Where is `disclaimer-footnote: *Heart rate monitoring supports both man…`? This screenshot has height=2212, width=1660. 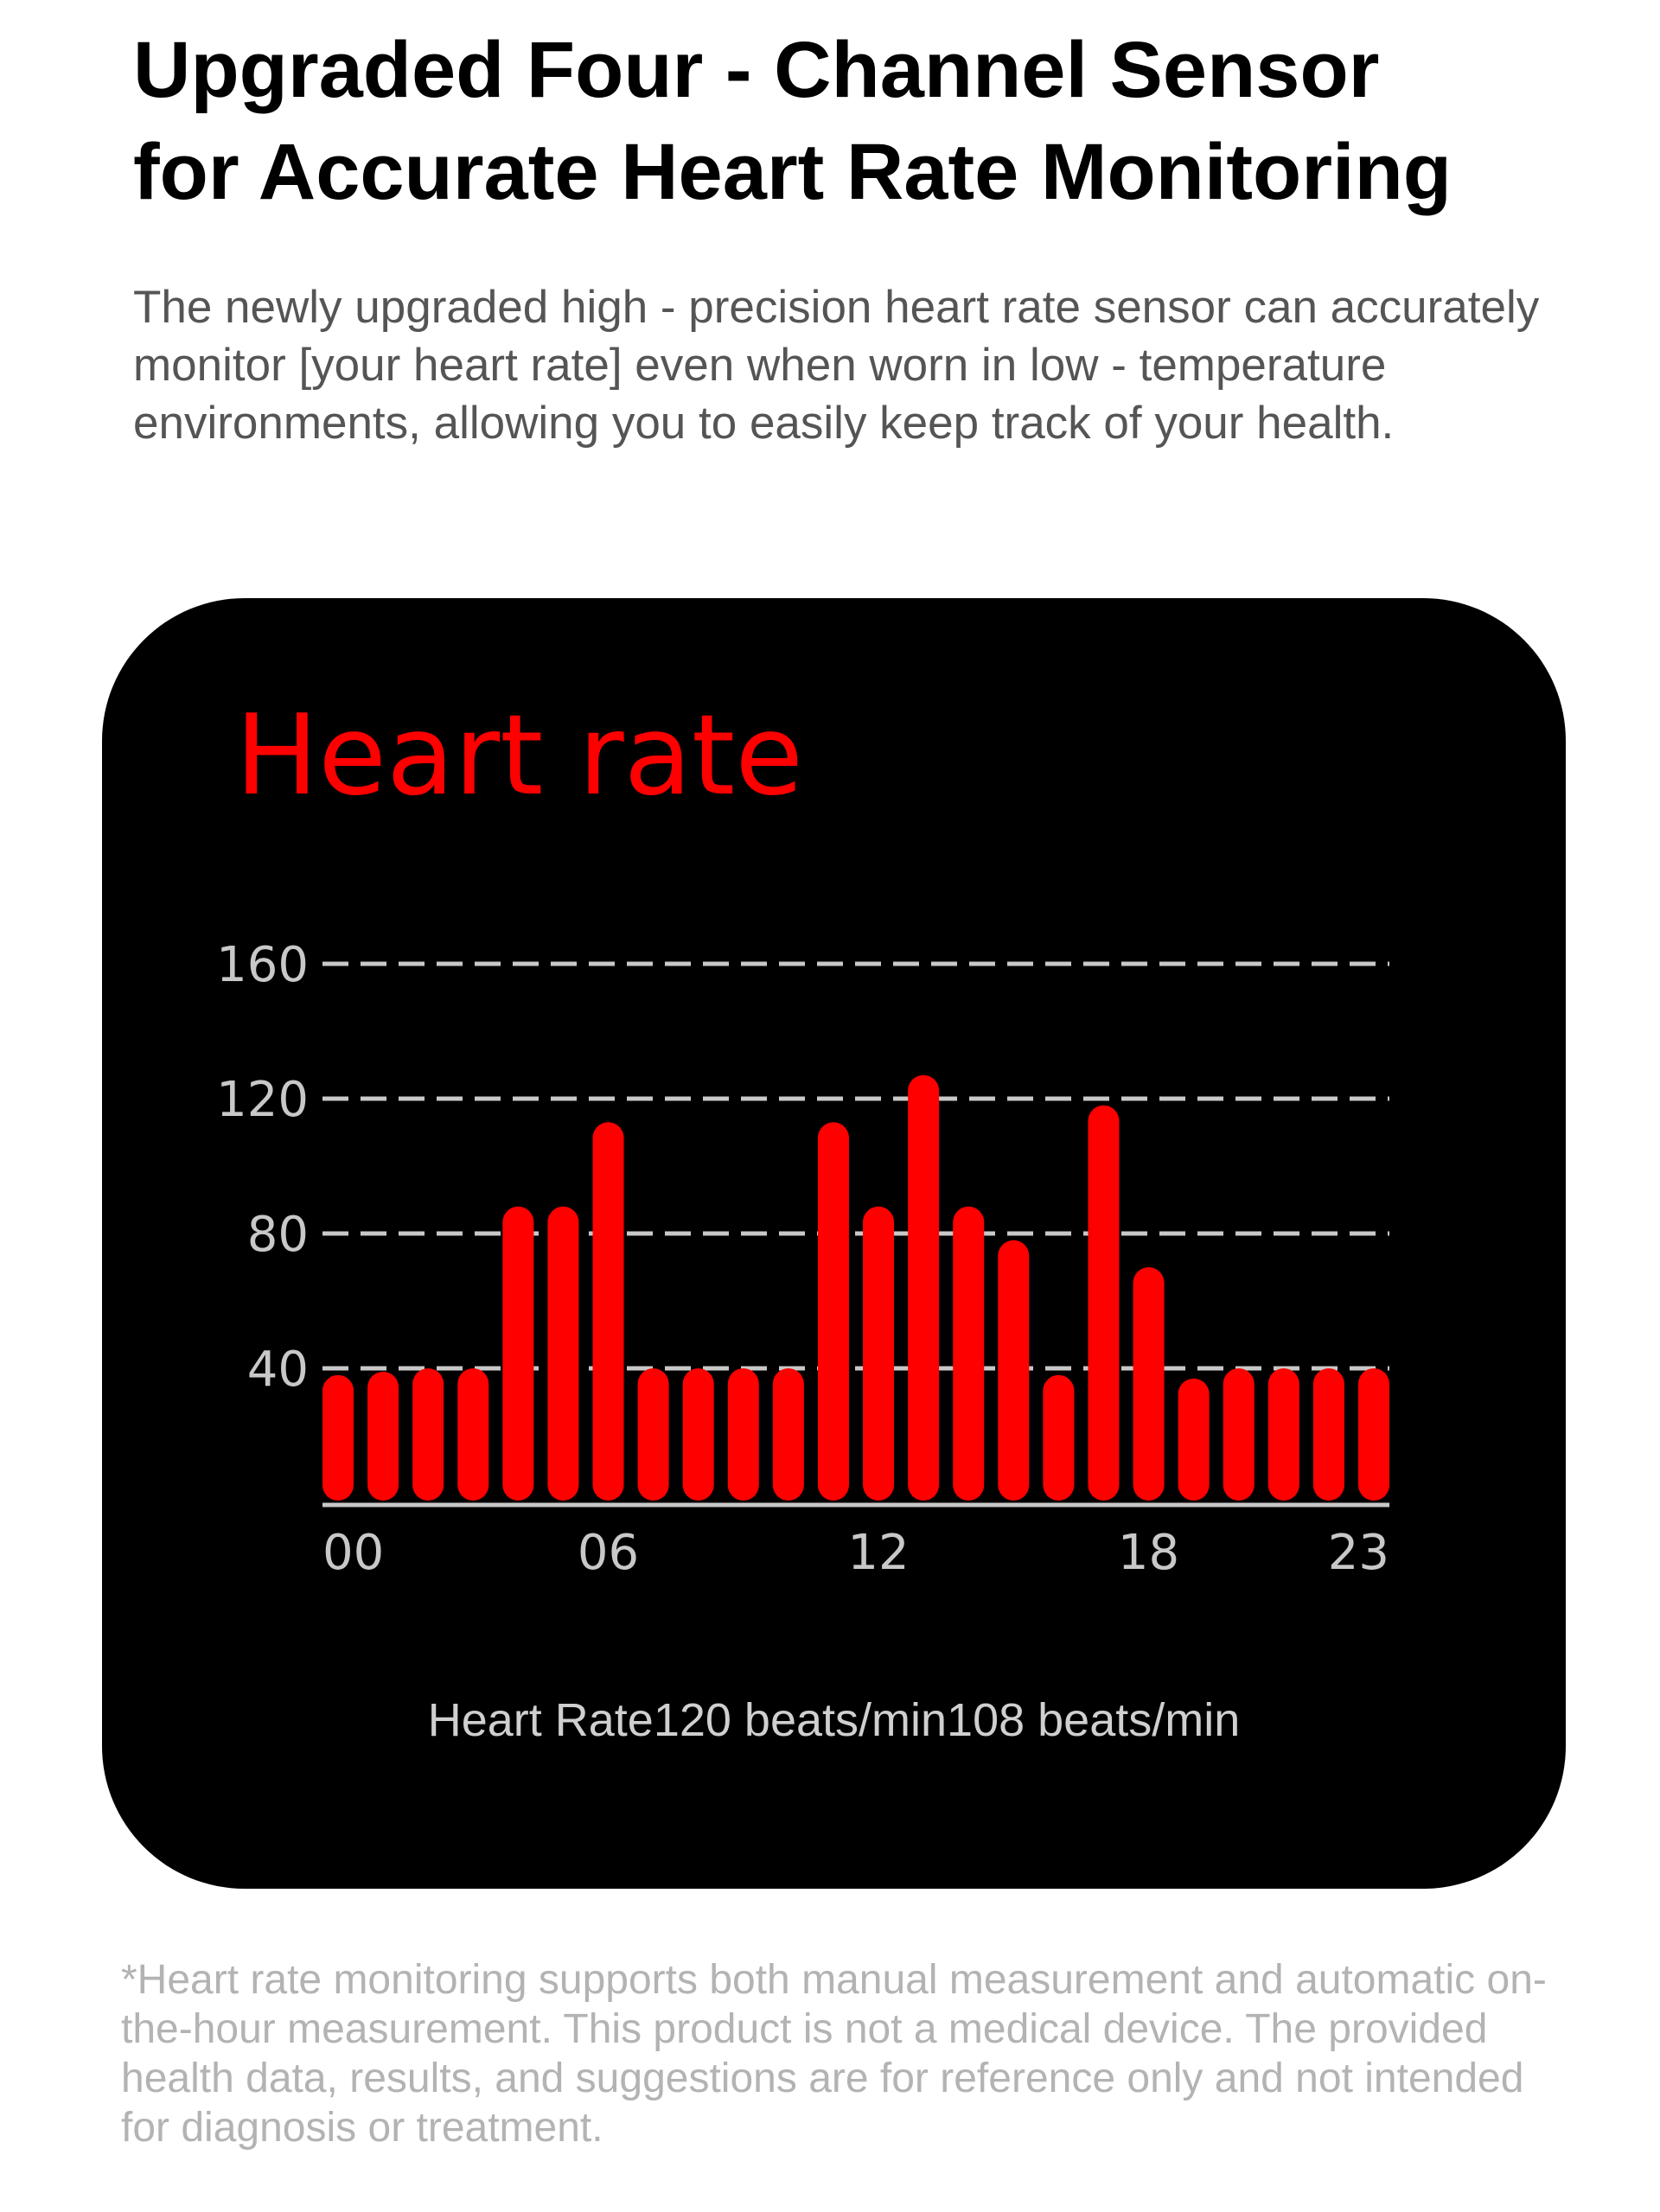
disclaimer-footnote: *Heart rate monitoring supports both man… is located at coordinates (834, 2054).